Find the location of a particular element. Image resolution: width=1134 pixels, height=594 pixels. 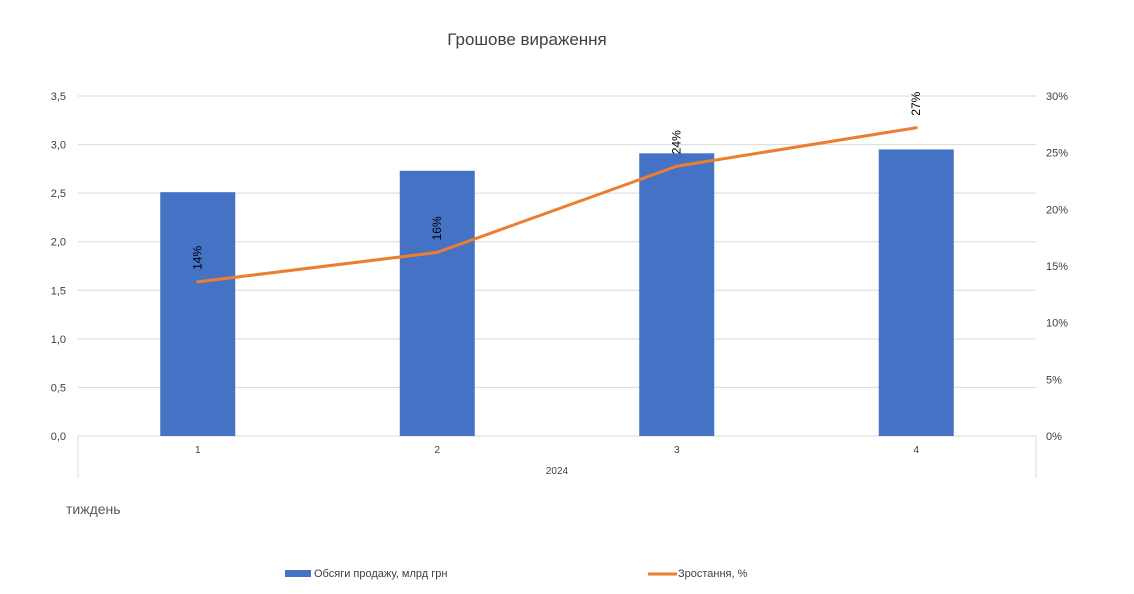

x-tick-label: 3 is located at coordinates (677, 450).